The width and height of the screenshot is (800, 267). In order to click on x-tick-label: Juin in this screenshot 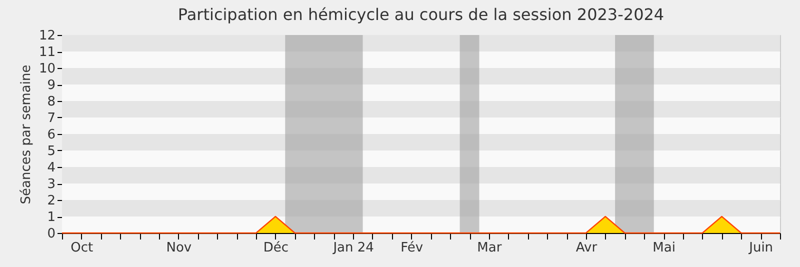, I will do `click(761, 248)`.